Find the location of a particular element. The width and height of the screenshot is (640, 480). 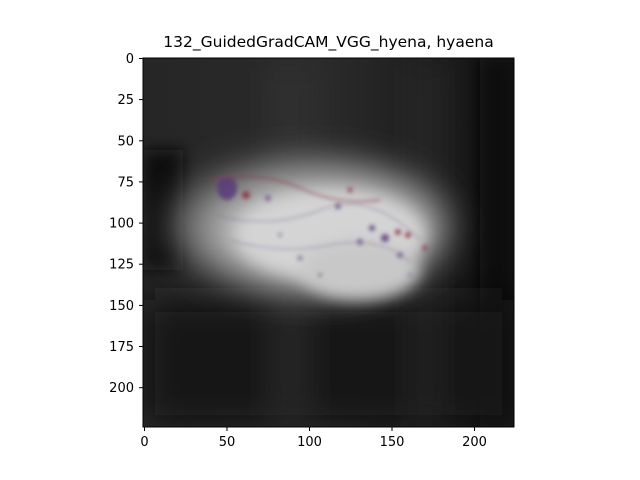

y-tick-label: 75 is located at coordinates (125, 182).